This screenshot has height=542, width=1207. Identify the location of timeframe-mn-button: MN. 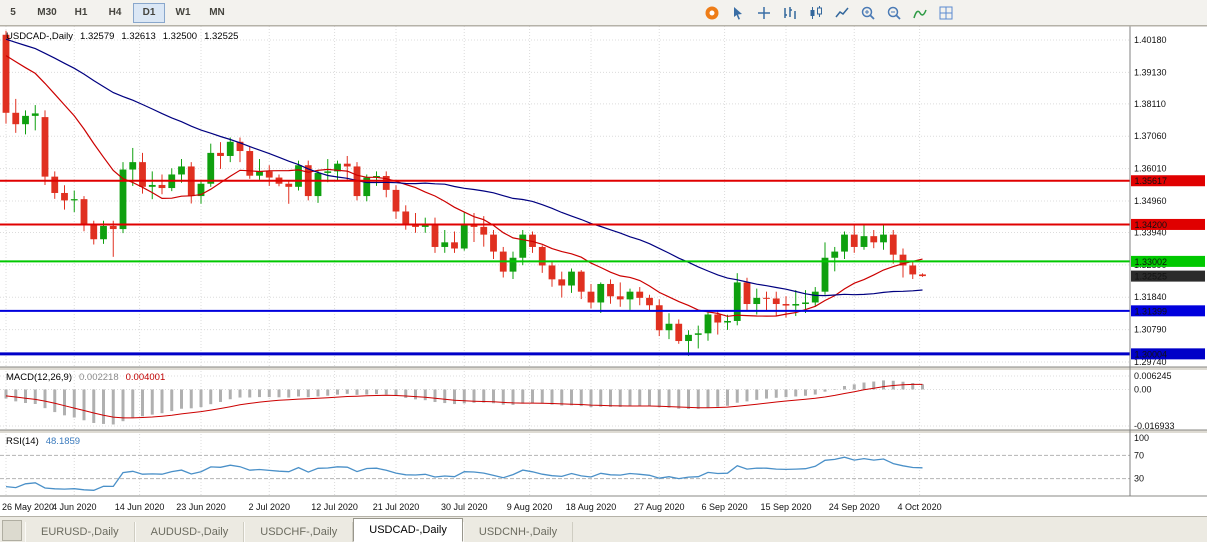
(217, 12).